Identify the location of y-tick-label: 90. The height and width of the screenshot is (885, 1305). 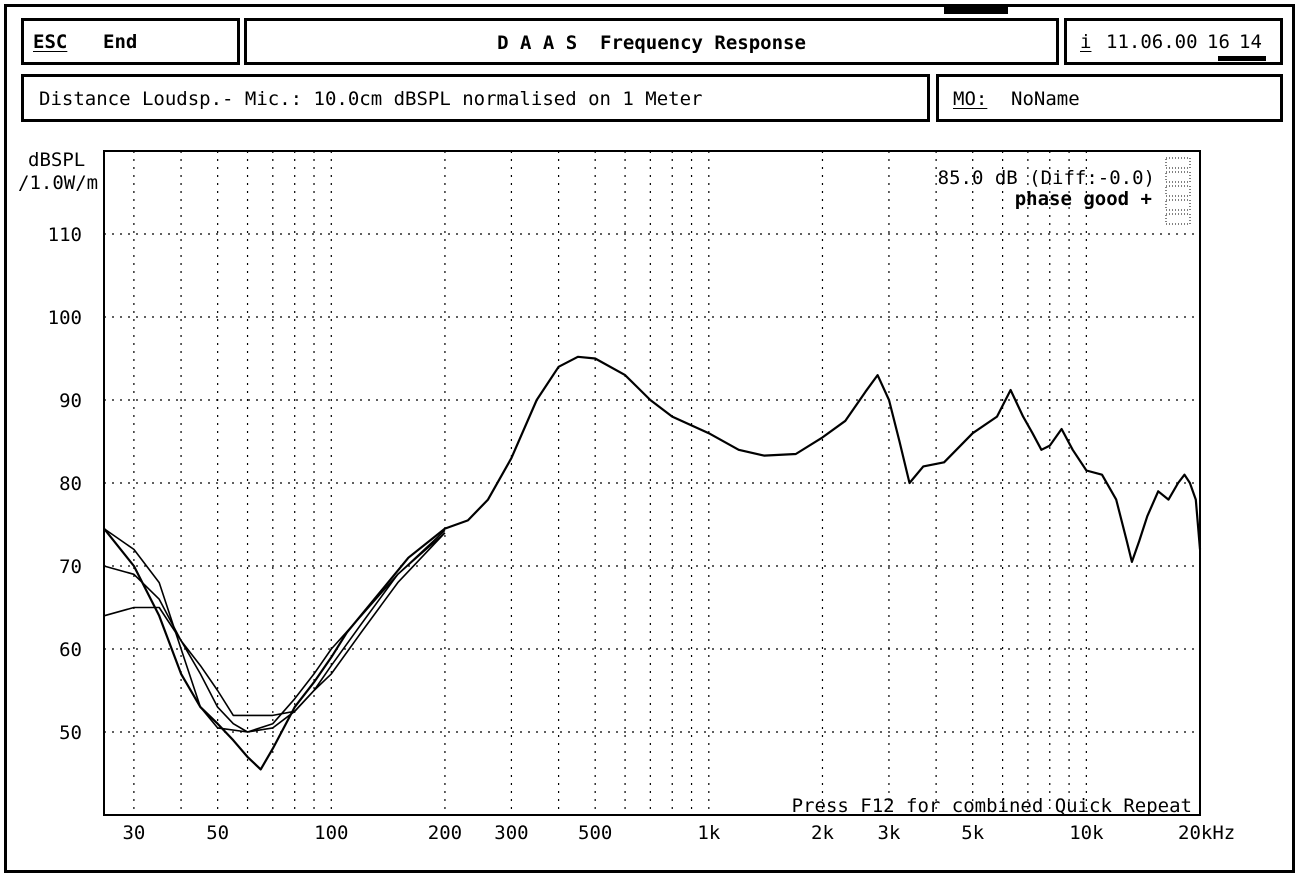
(70, 401).